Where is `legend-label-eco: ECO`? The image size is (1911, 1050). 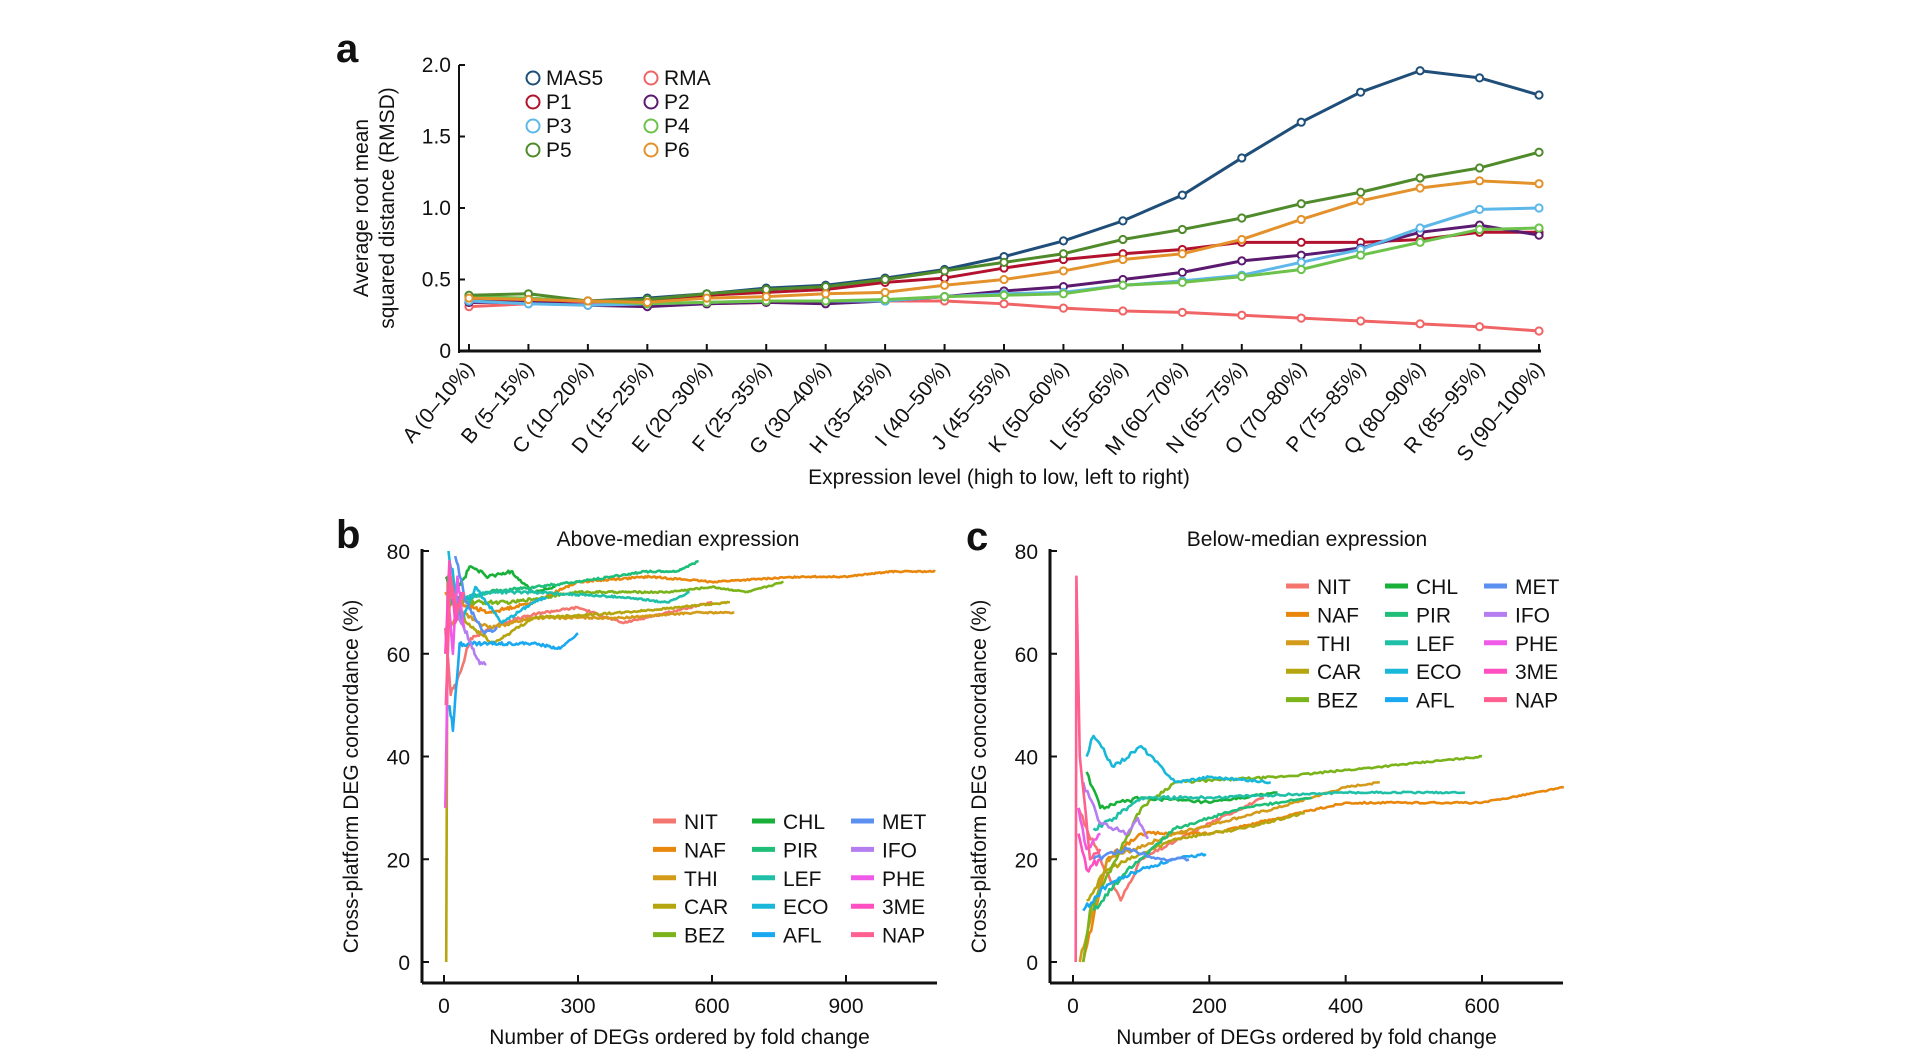 legend-label-eco: ECO is located at coordinates (806, 907).